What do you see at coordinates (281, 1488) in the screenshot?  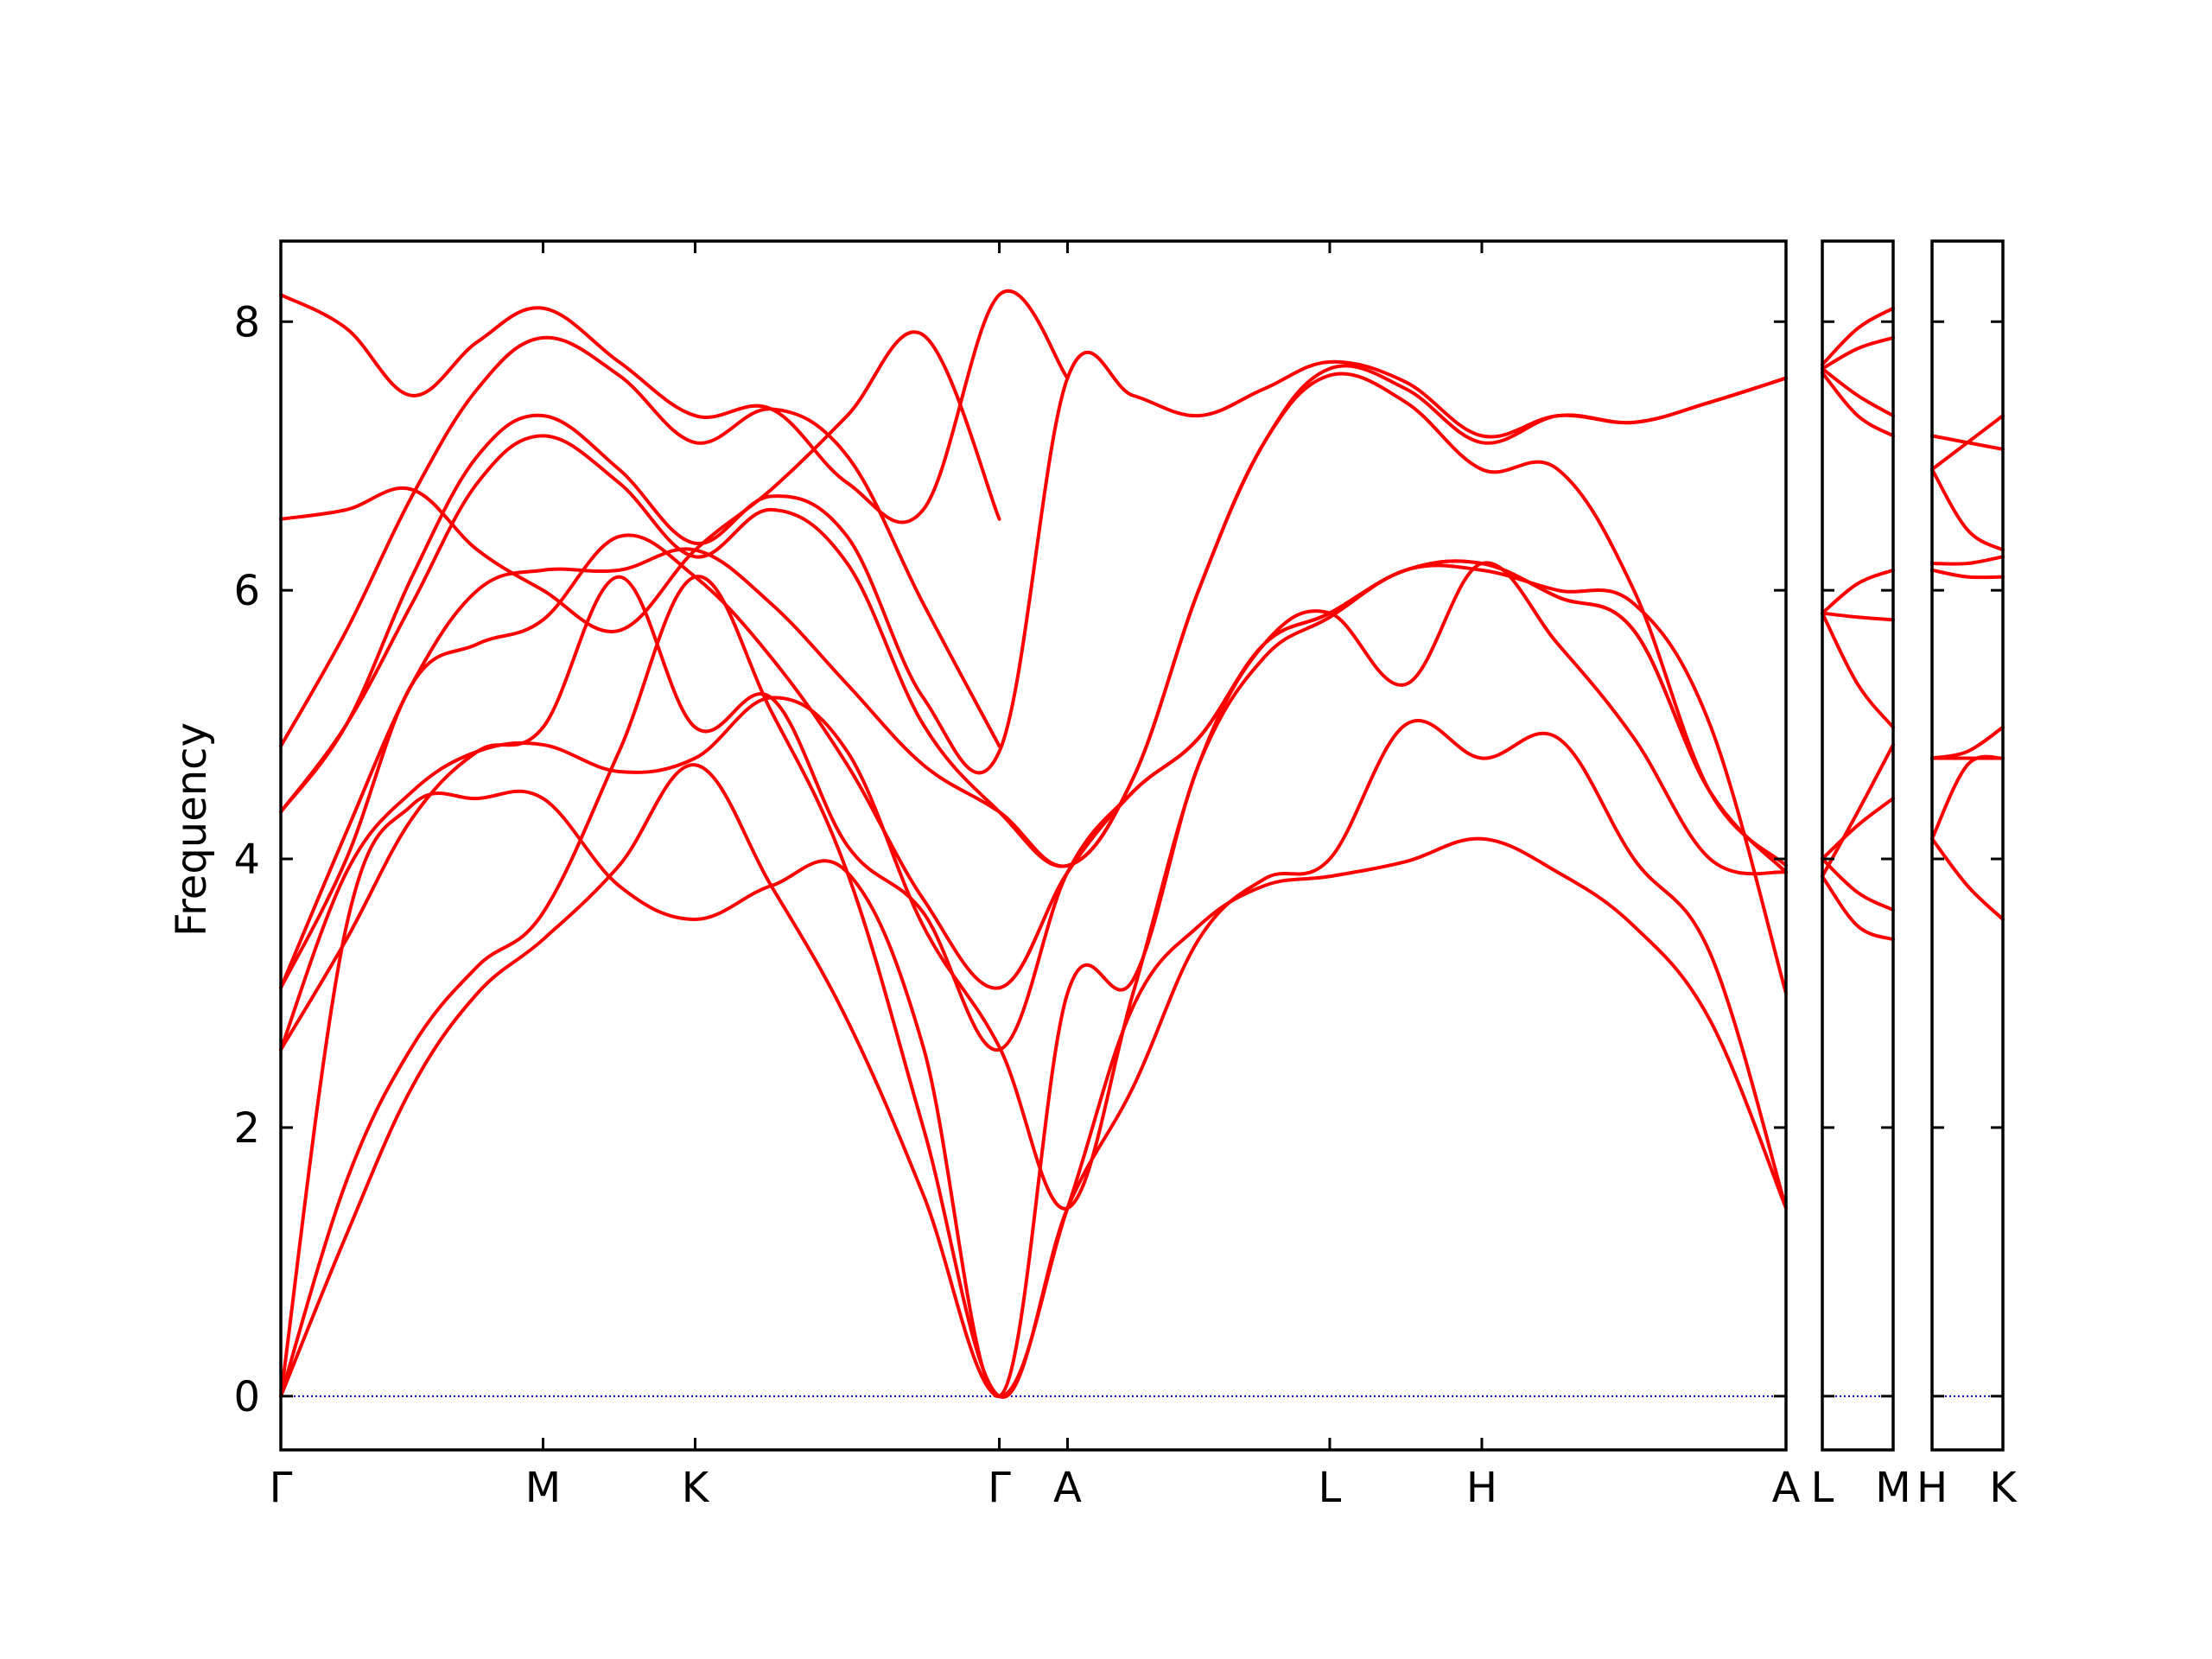 I see `x-tick-label-main-0: Γ` at bounding box center [281, 1488].